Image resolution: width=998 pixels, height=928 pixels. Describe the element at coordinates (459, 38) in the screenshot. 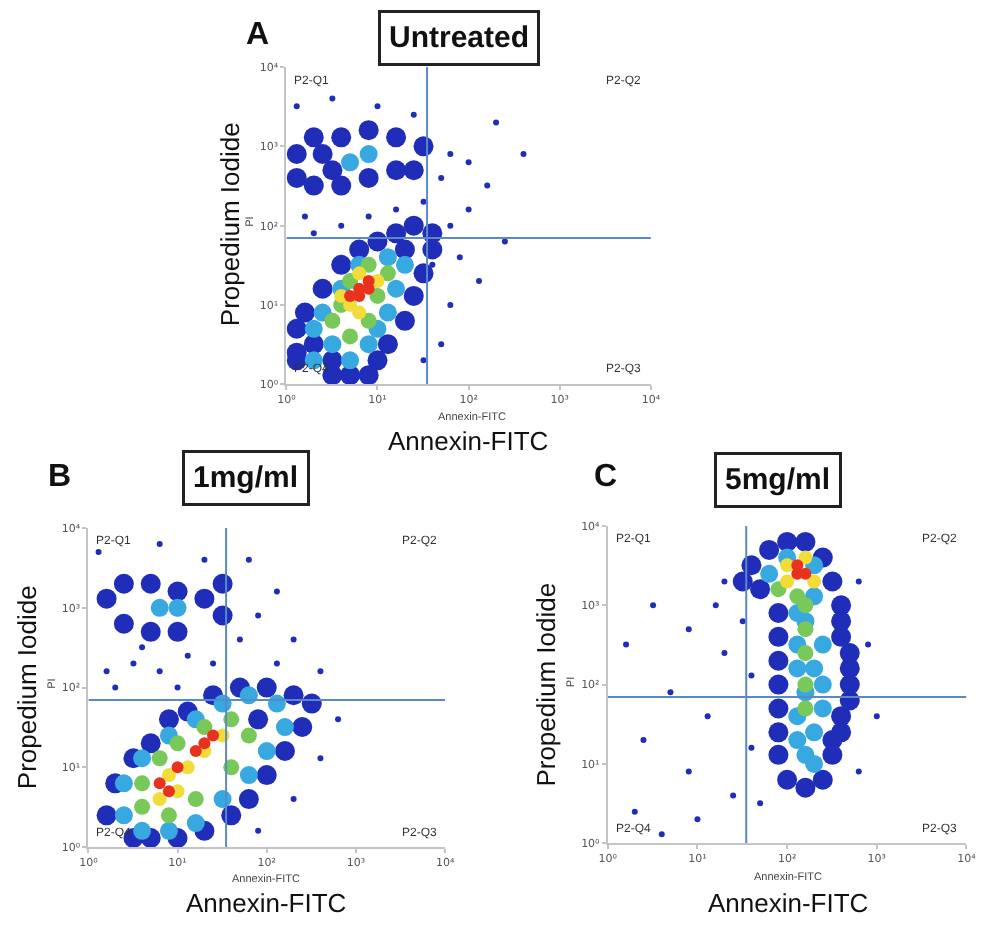

I see `chart-title: Untreated` at that location.